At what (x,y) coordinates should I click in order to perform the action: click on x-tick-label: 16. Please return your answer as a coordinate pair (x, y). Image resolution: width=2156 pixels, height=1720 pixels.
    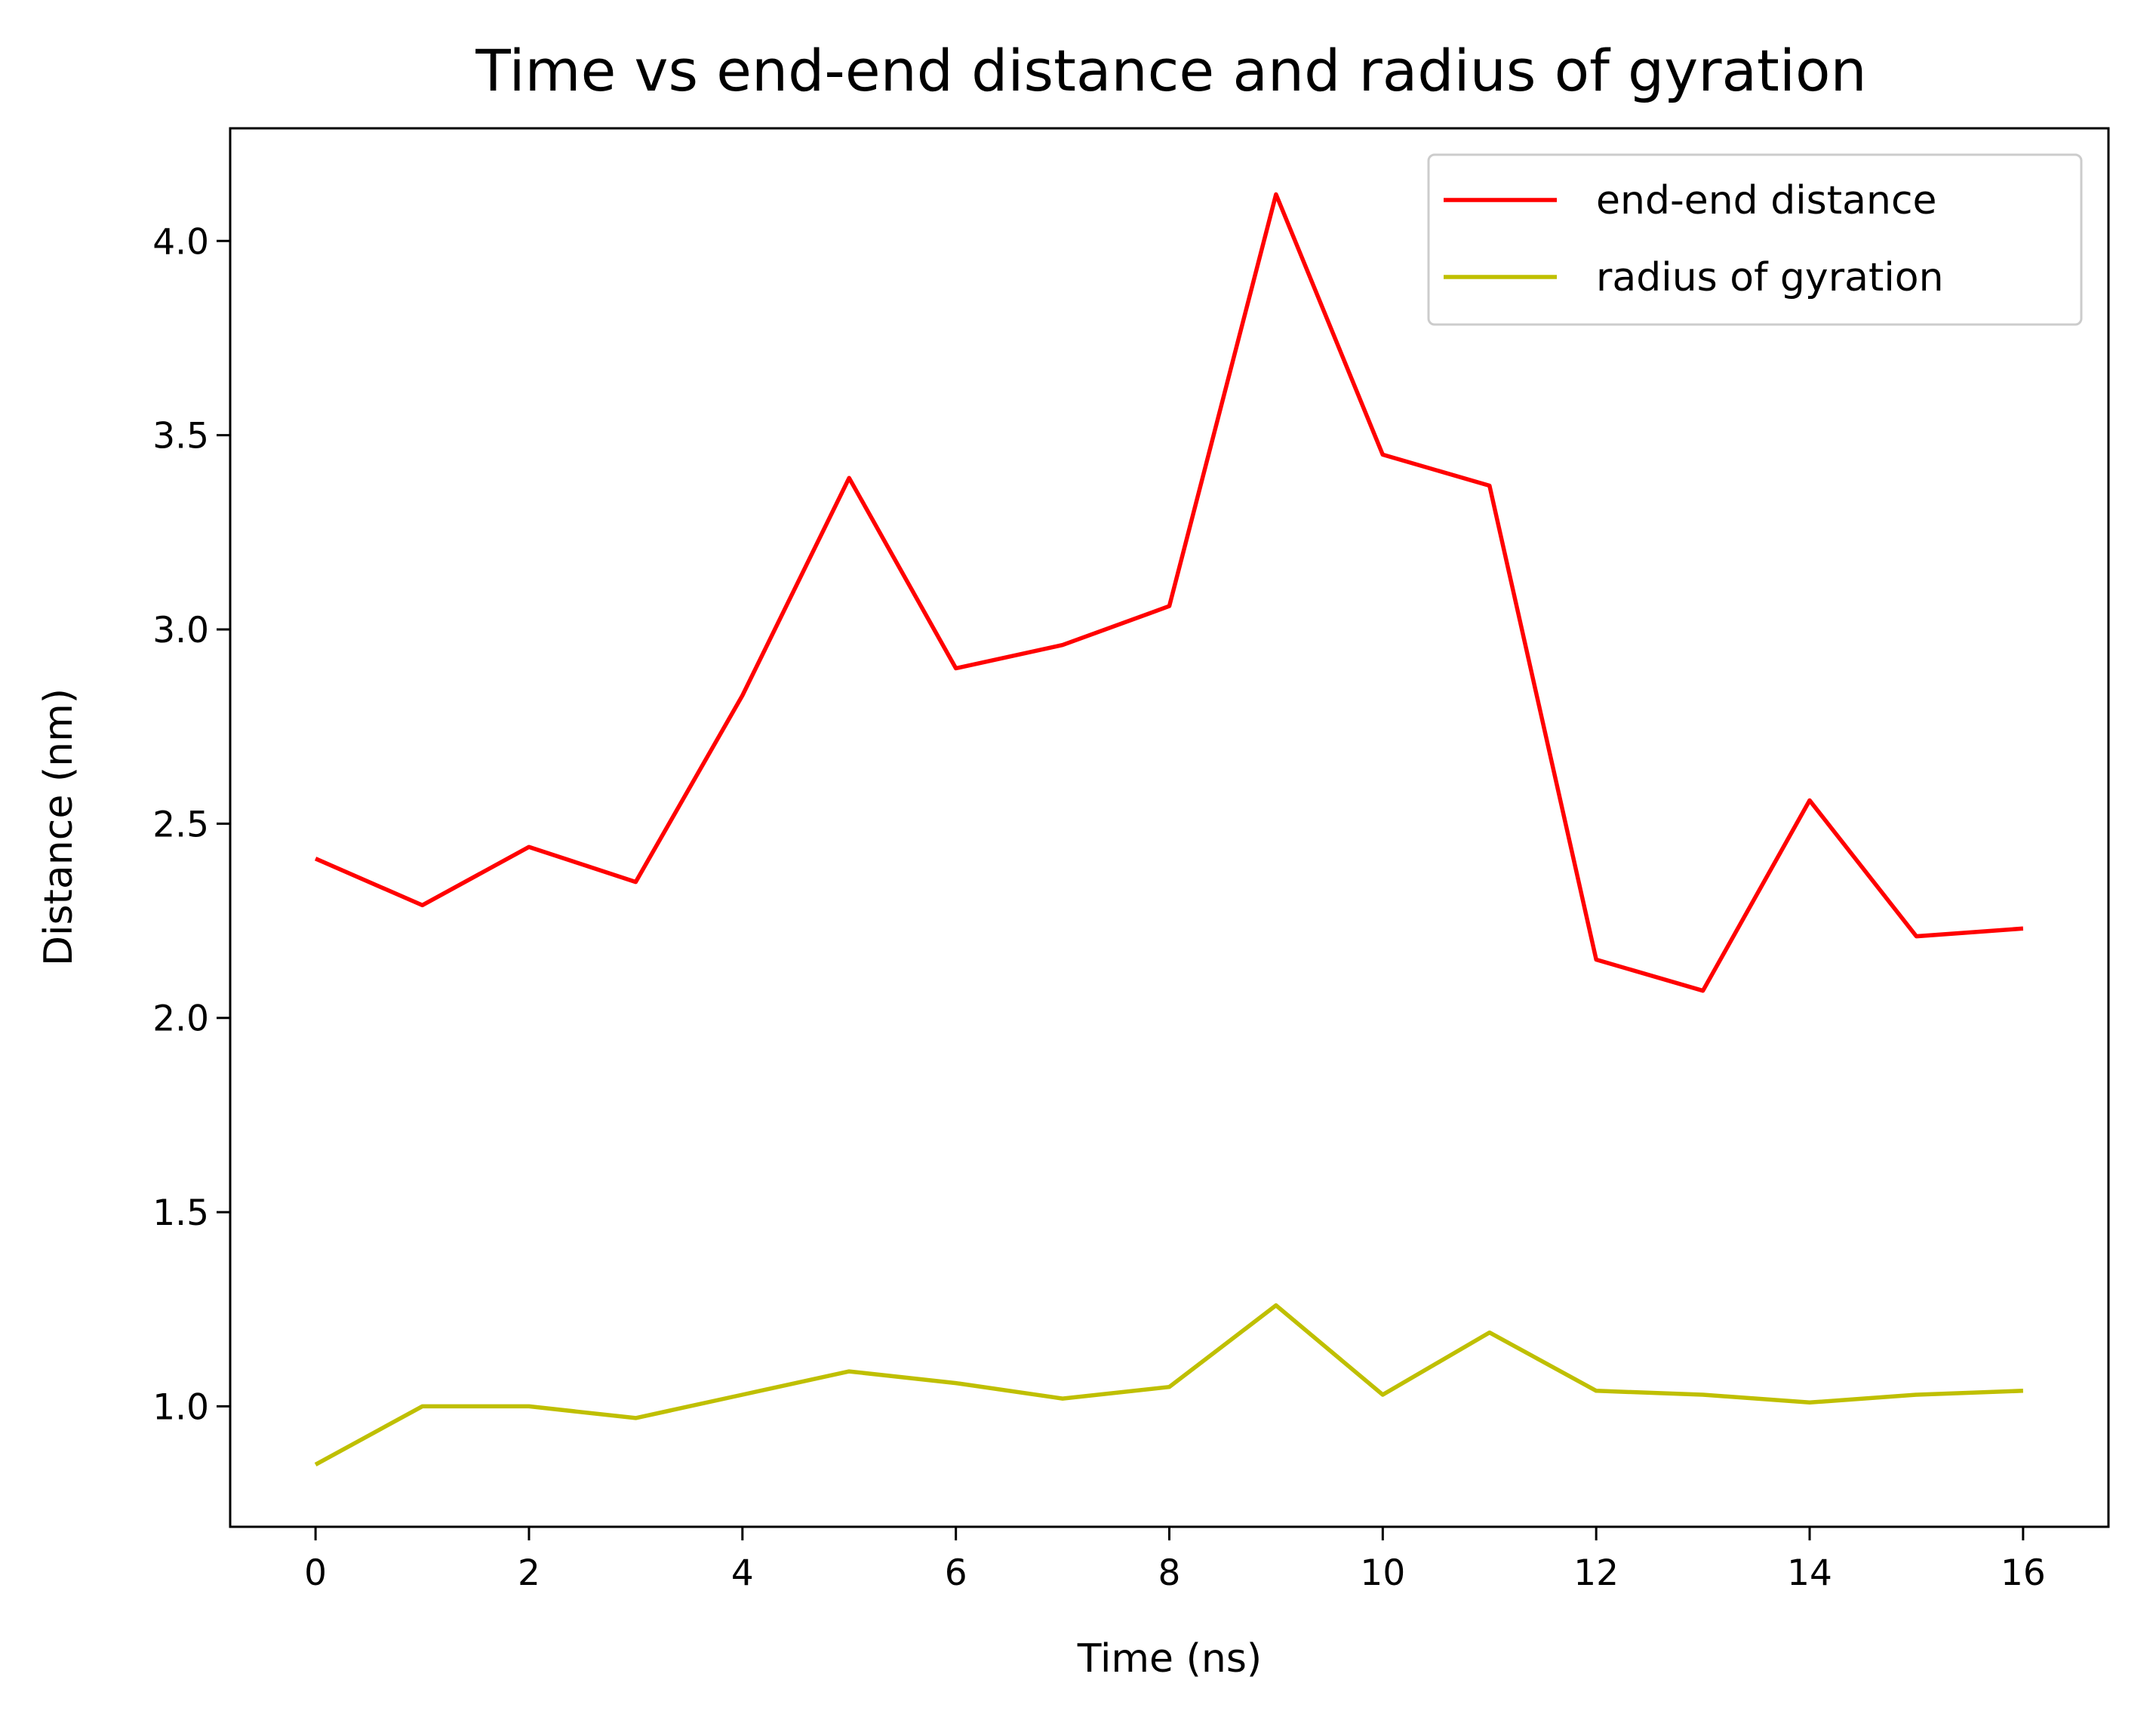
    Looking at the image, I should click on (2024, 1573).